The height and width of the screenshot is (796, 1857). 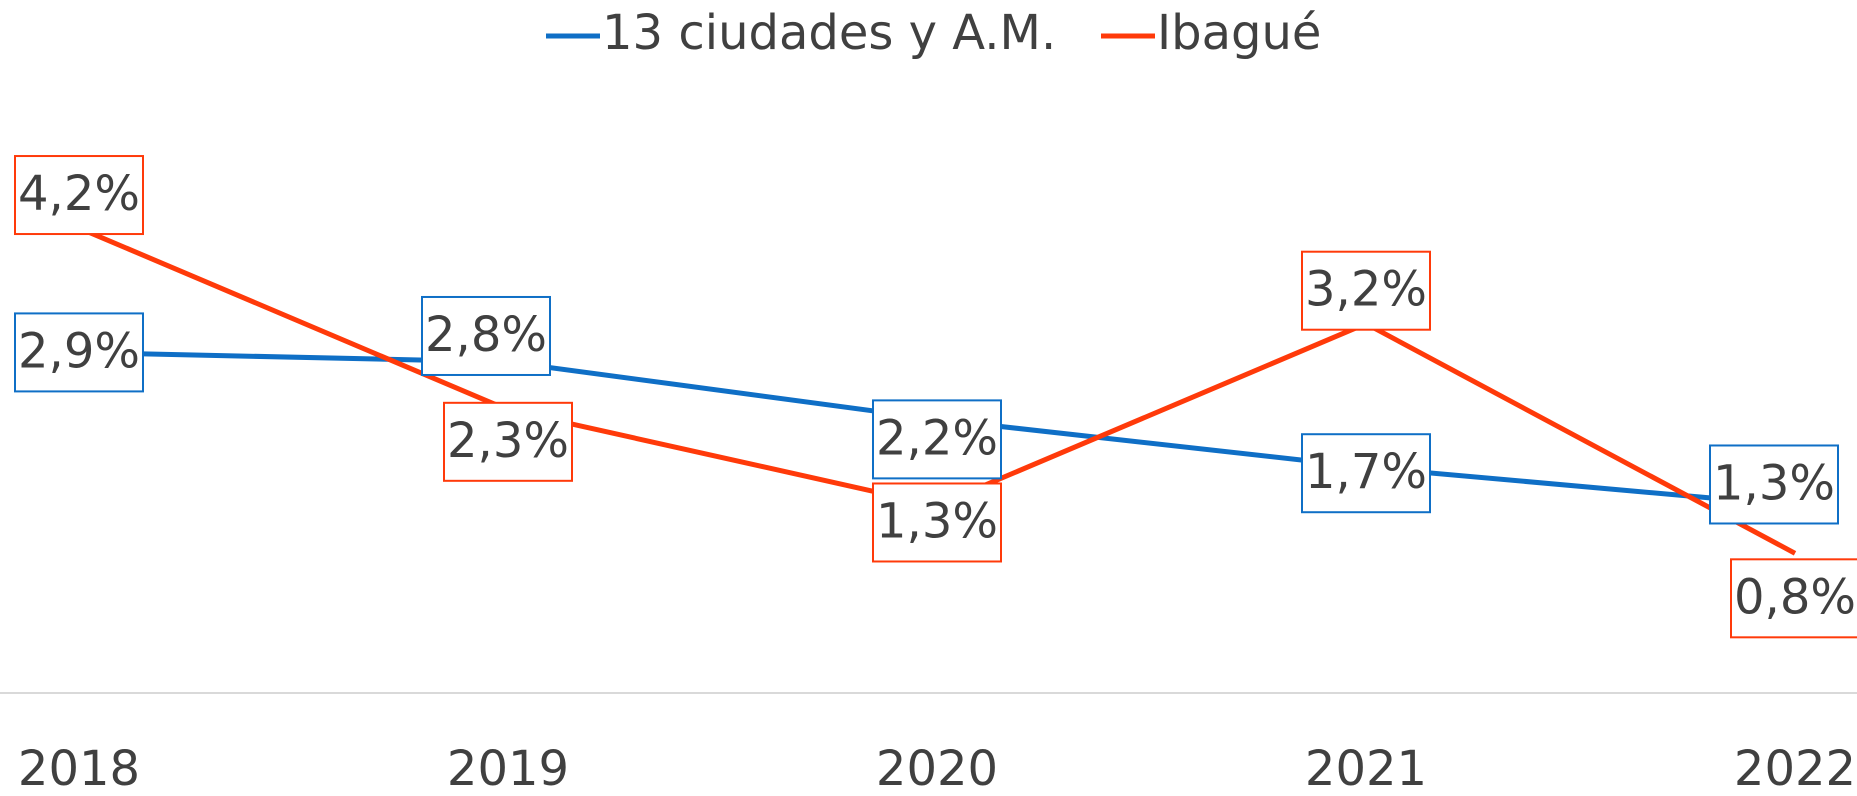 What do you see at coordinates (508, 768) in the screenshot?
I see `x-tick-label: 2019` at bounding box center [508, 768].